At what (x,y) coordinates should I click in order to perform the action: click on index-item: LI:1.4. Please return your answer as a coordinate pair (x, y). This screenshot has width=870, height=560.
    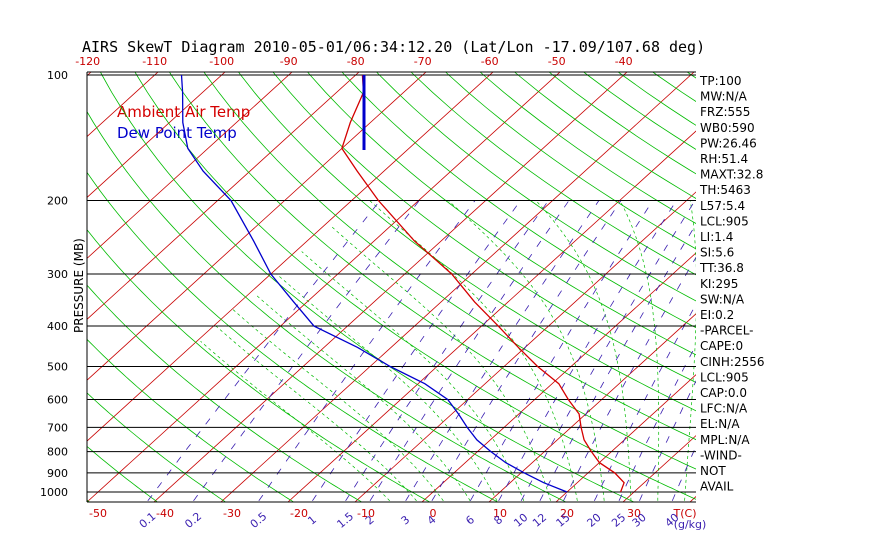
    Looking at the image, I should click on (716, 237).